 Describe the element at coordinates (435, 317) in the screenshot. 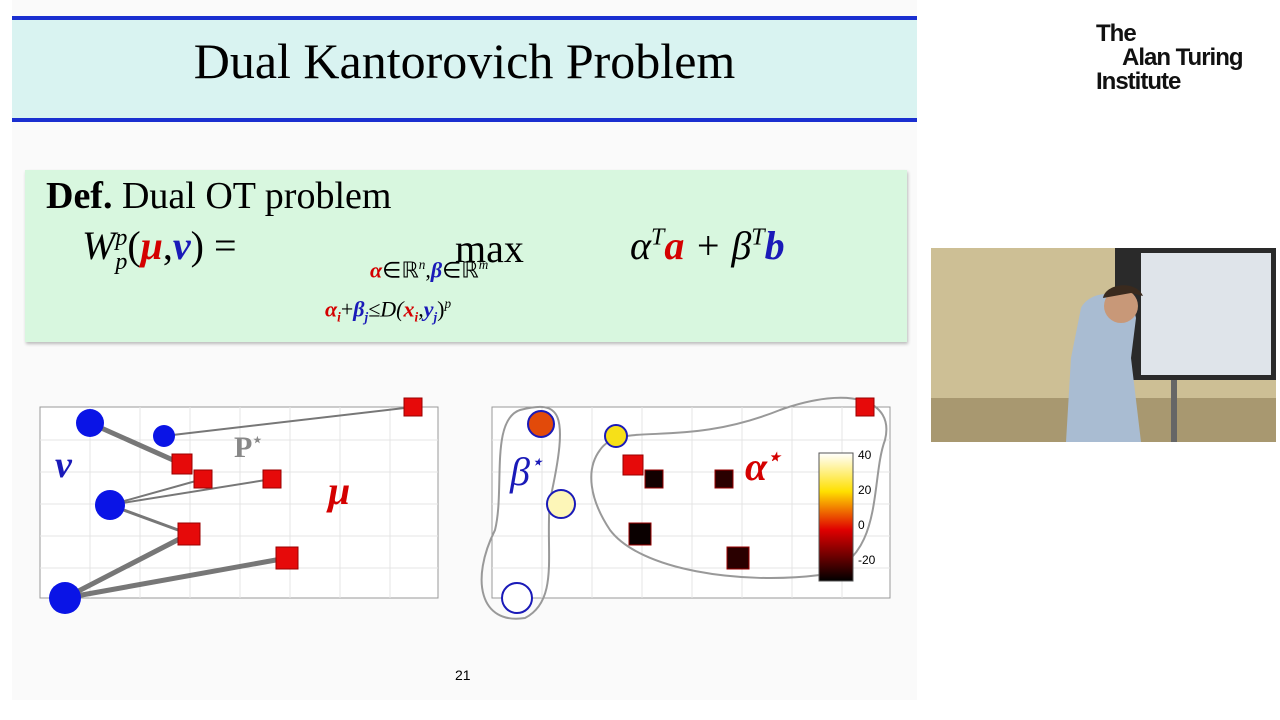

I see `yj: j` at that location.